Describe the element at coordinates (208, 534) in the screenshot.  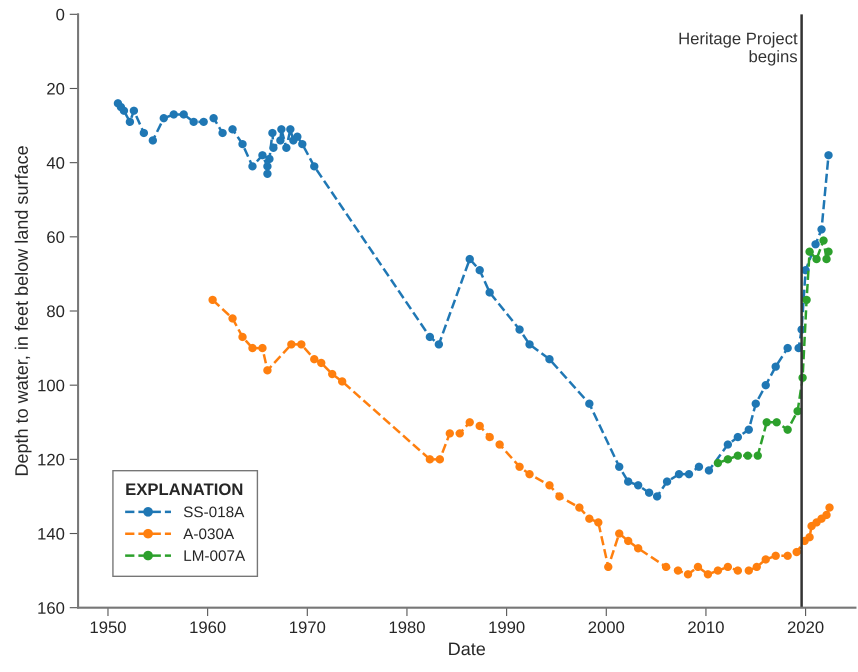
I see `legend-label: A-030A` at that location.